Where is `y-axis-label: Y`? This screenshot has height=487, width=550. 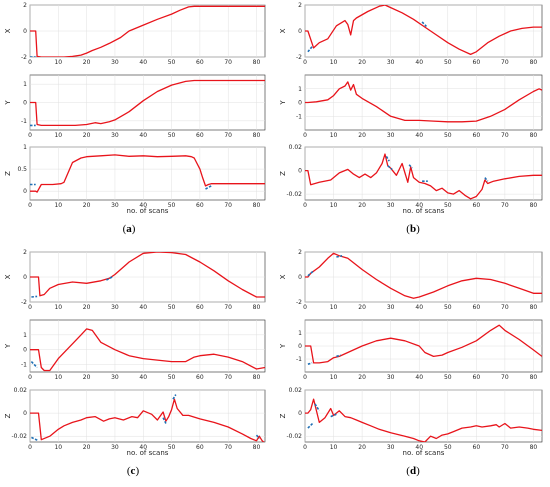 y-axis-label: Y is located at coordinates (8, 103).